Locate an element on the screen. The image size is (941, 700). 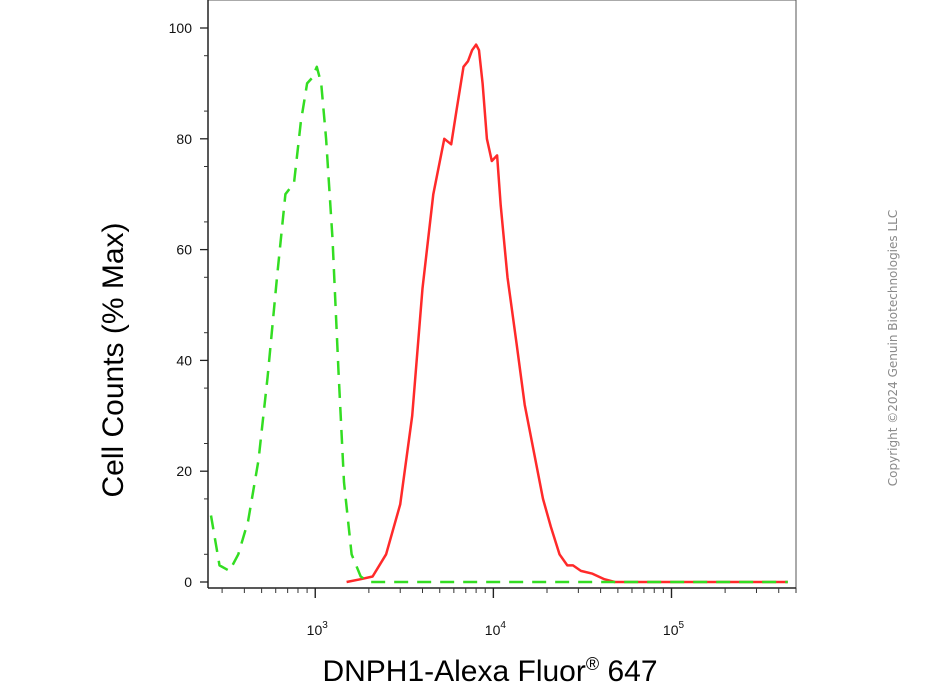
y-tick-label: 100 is located at coordinates (181, 28).